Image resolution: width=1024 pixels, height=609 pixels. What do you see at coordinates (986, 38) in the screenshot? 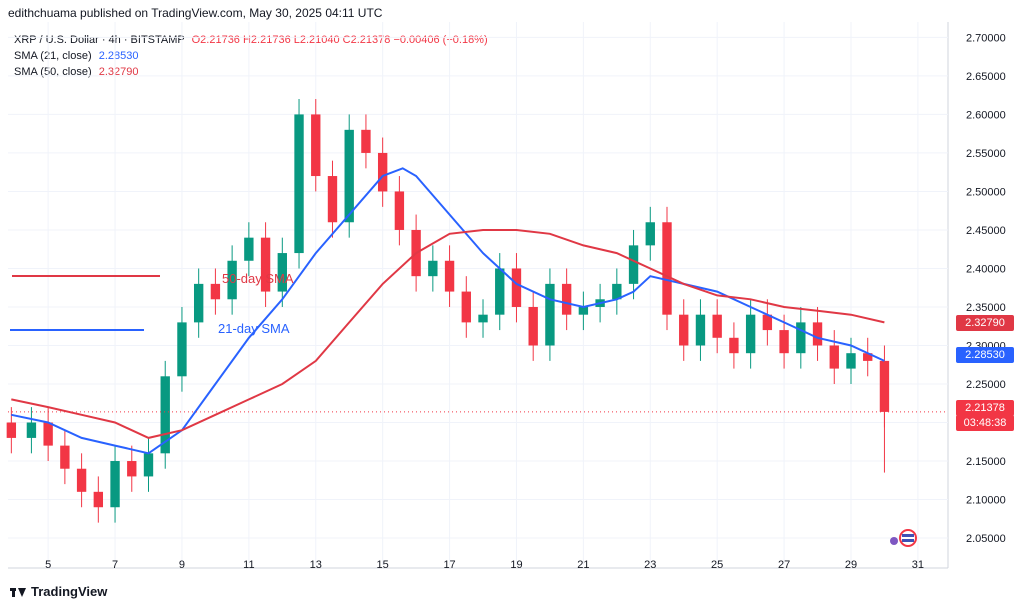
I see `price-tick-label: 2.70000` at bounding box center [986, 38].